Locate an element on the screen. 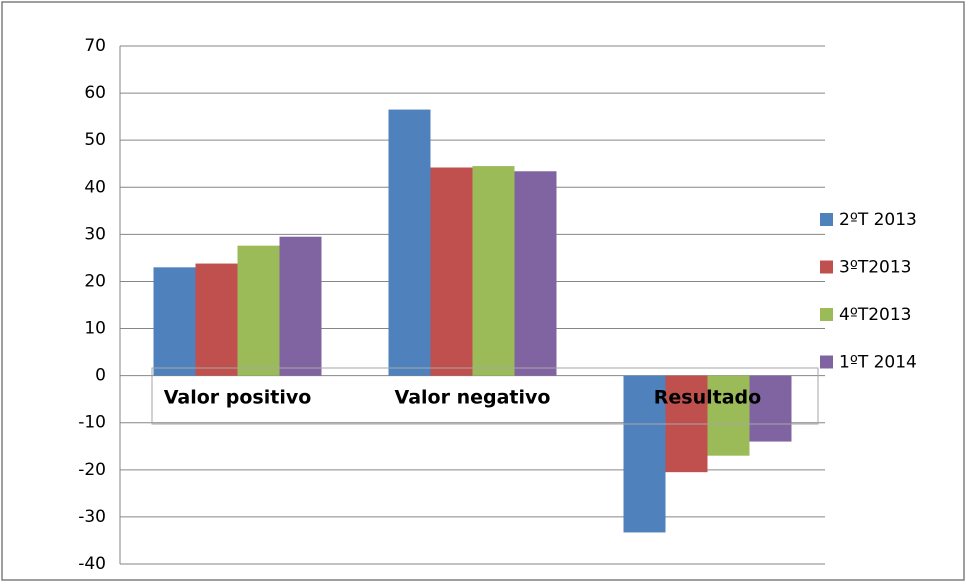 The width and height of the screenshot is (966, 582). legend-label: 2ºT 2013 is located at coordinates (878, 220).